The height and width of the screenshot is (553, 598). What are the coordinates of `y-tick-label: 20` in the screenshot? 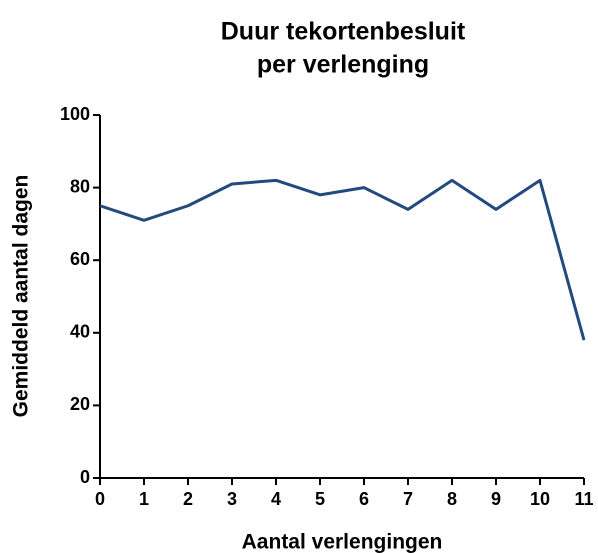 It's located at (80, 404).